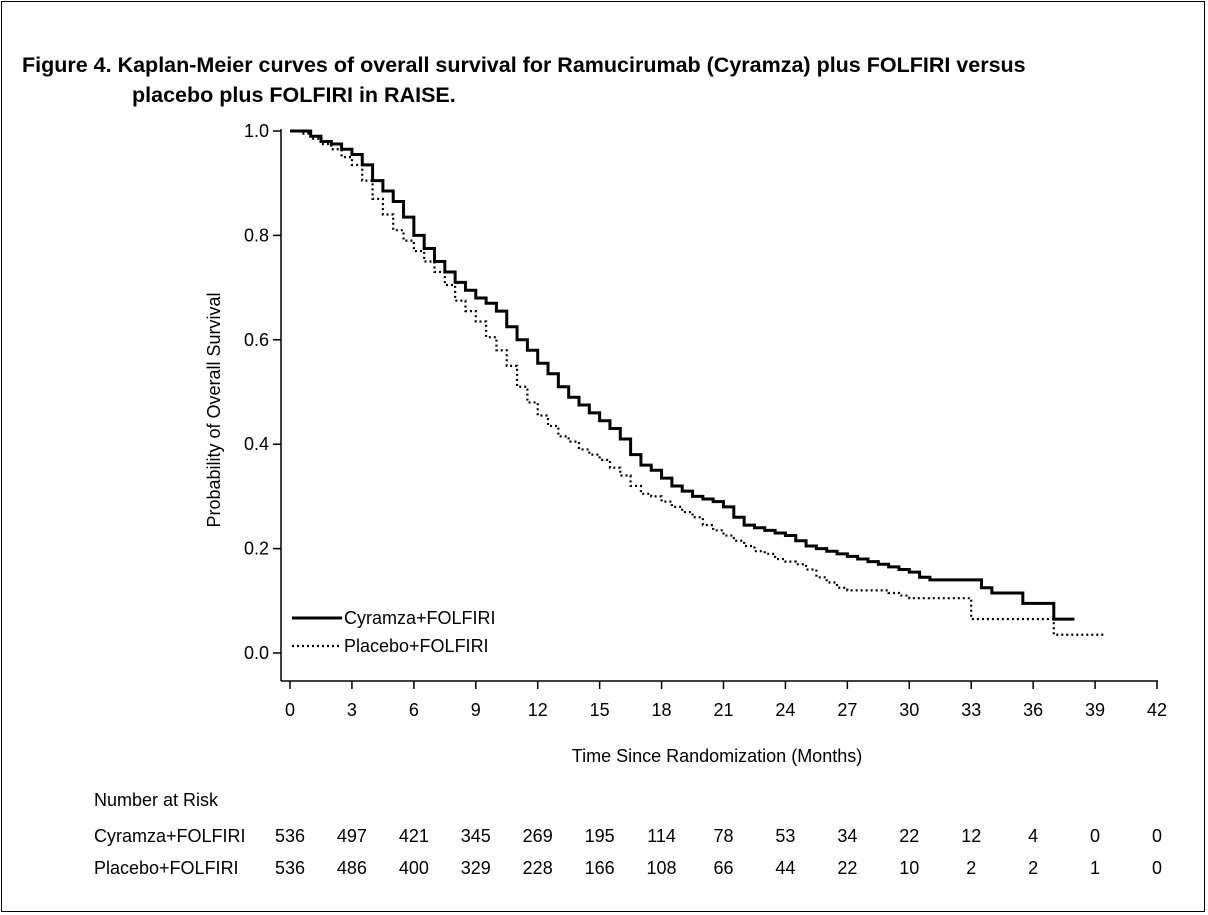 The image size is (1208, 915). I want to click on risk-cell: 1, so click(1095, 868).